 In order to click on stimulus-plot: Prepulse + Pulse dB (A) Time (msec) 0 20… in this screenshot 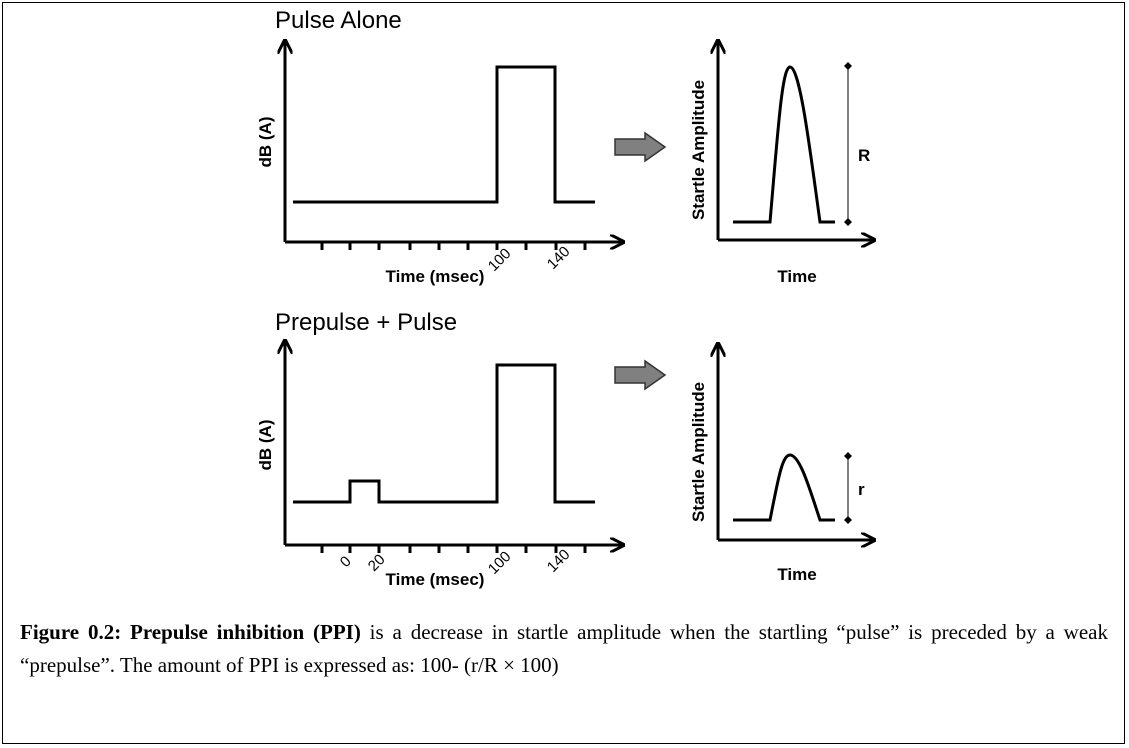, I will do `click(439, 449)`.